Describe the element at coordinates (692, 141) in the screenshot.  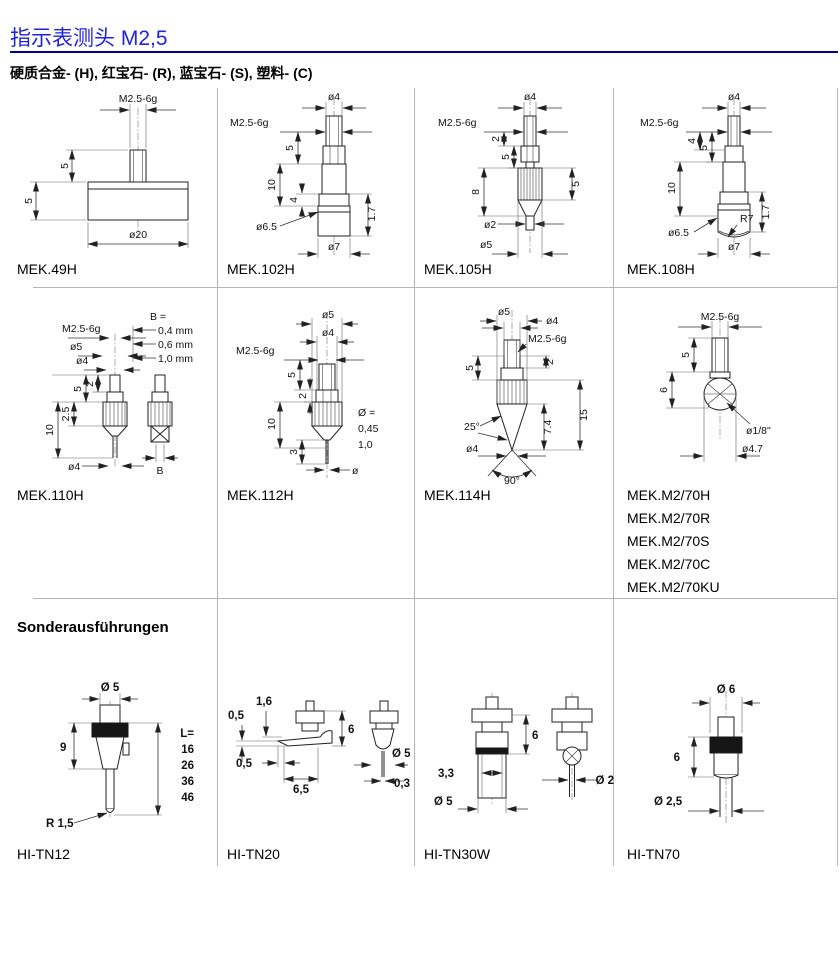
I see `dim-len4: 4` at that location.